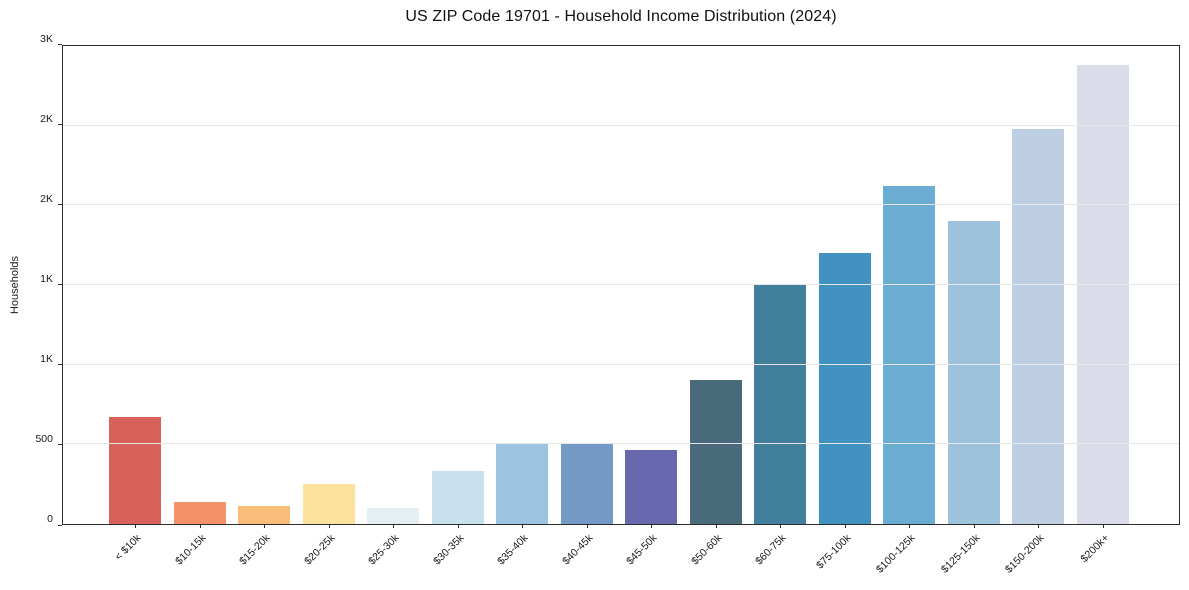  I want to click on x-tick-label: $150-200k, so click(1025, 554).